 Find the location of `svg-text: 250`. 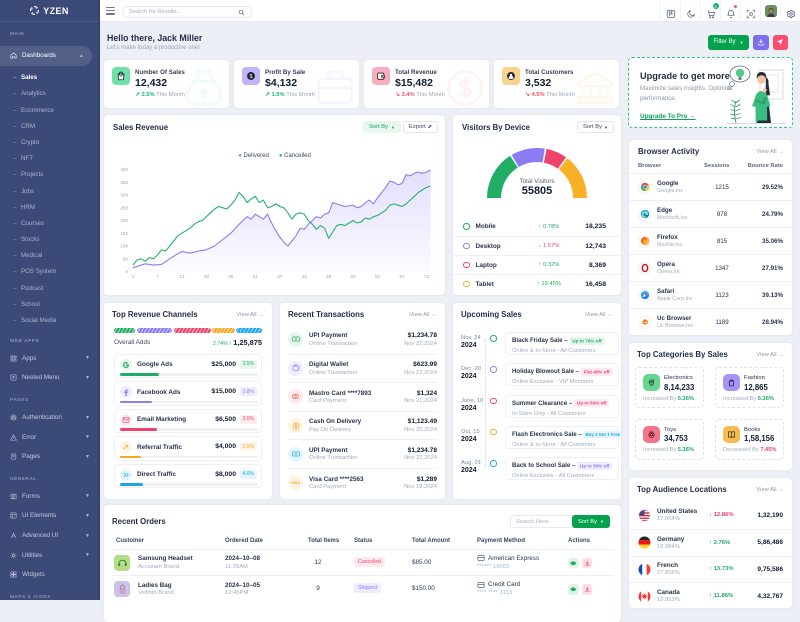

svg-text: 250 is located at coordinates (124, 207).